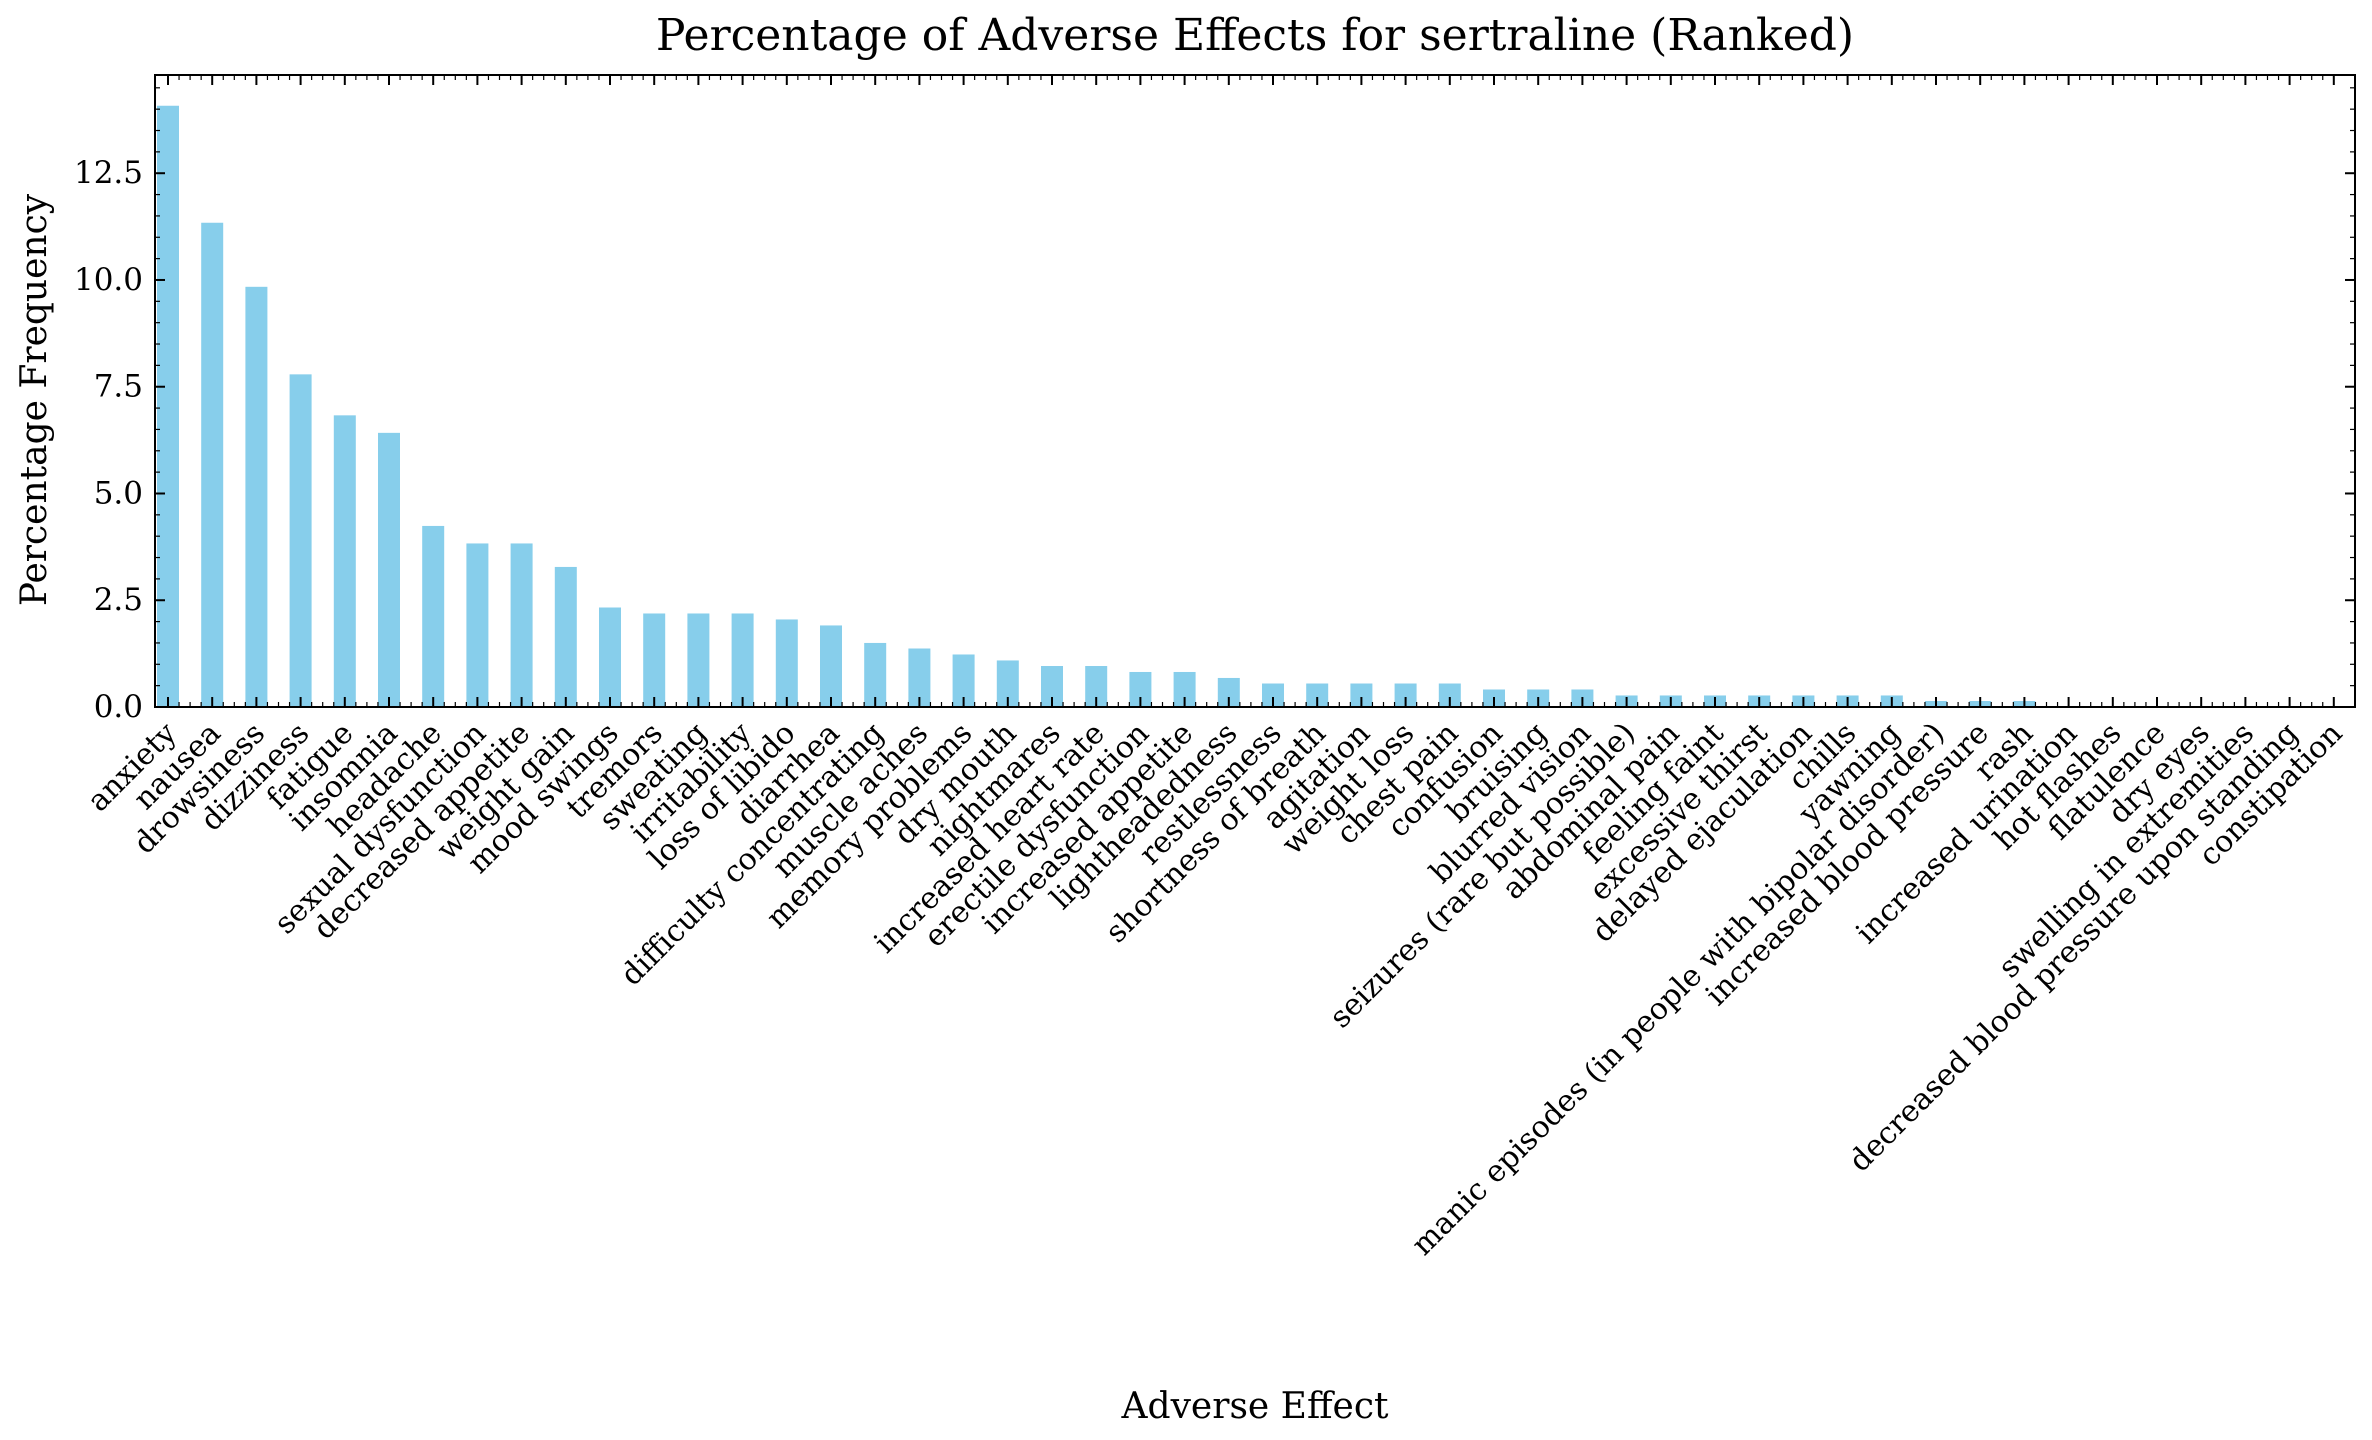 This screenshot has width=2372, height=1440. Describe the element at coordinates (118, 387) in the screenshot. I see `y-tick-label: 7.5` at that location.